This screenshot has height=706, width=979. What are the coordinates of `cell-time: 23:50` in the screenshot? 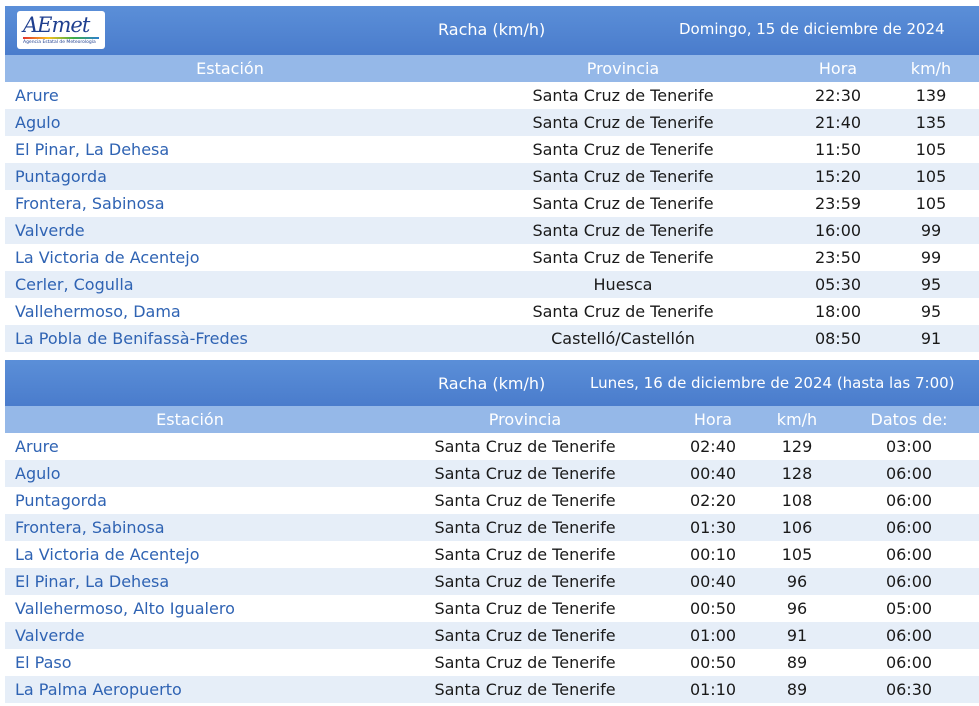 It's located at (838, 257).